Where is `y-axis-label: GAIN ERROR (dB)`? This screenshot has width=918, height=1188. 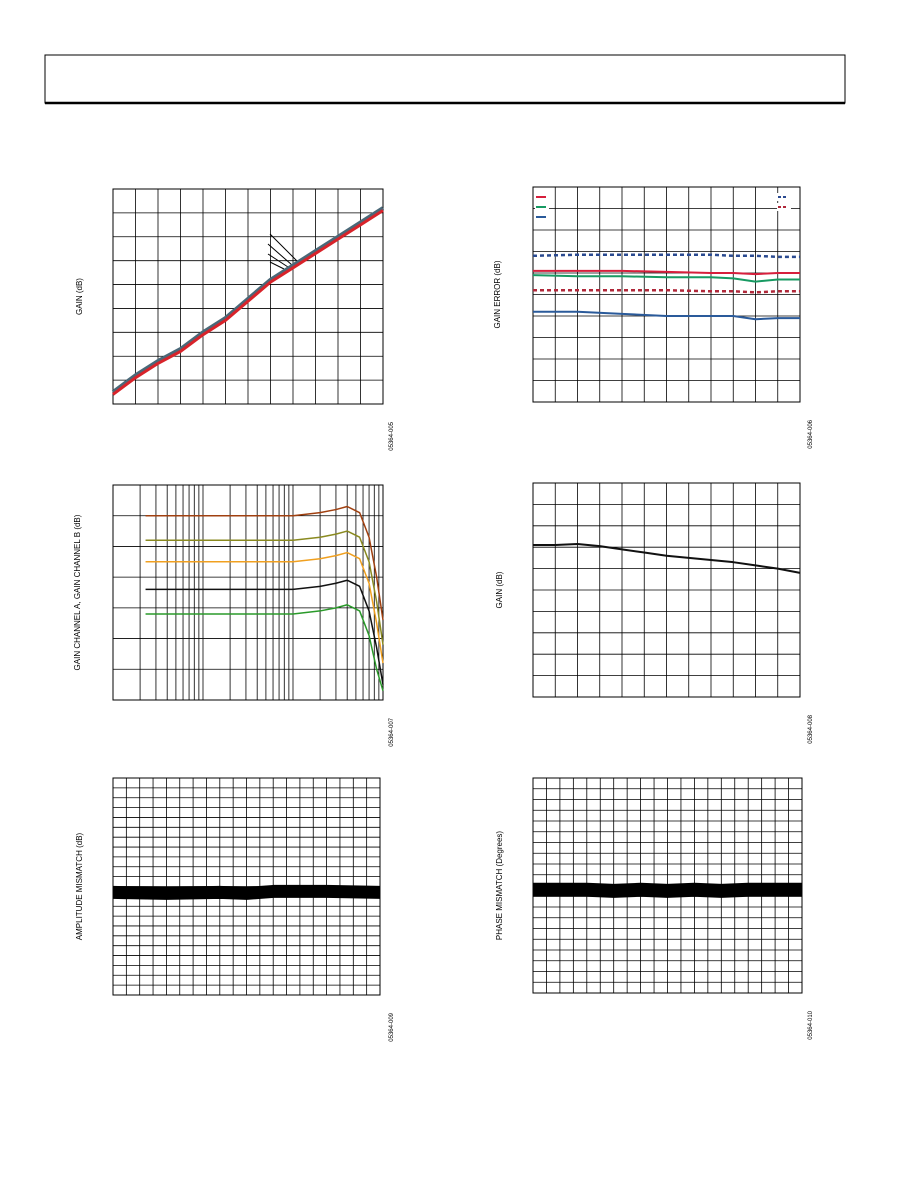 y-axis-label: GAIN ERROR (dB) is located at coordinates (497, 294).